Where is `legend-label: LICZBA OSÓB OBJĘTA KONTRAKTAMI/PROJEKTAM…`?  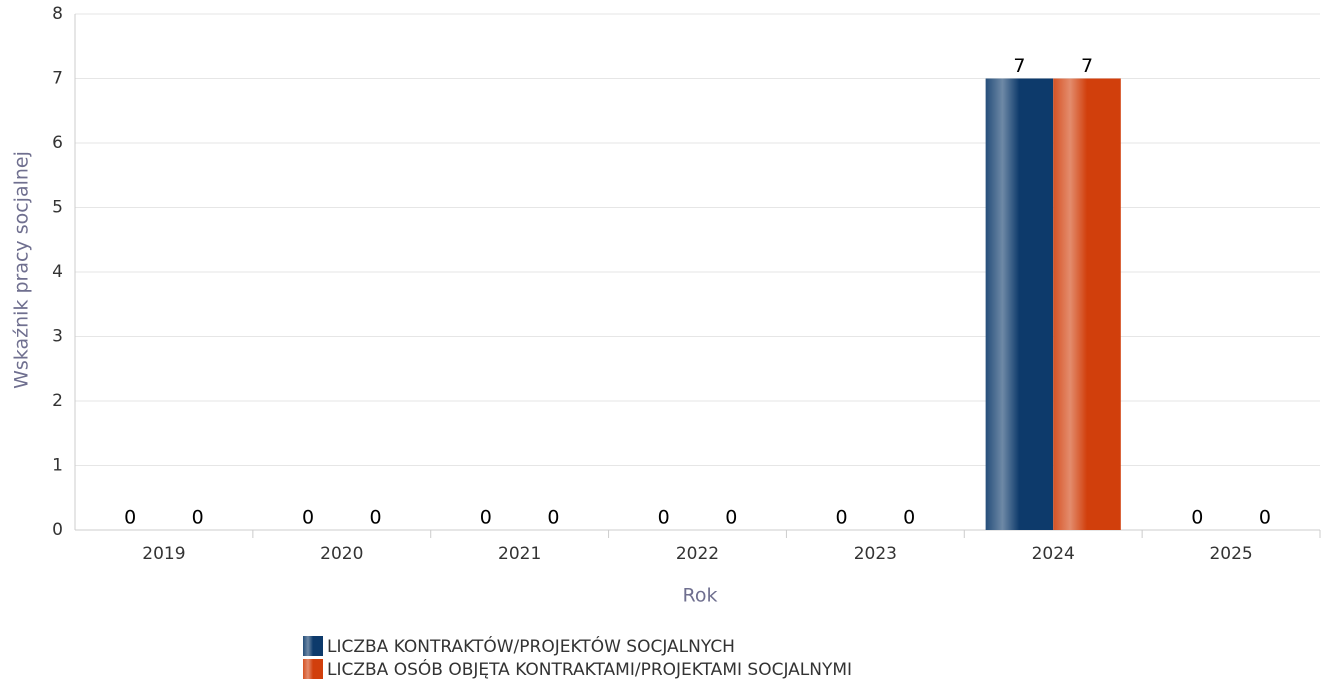 legend-label: LICZBA OSÓB OBJĘTA KONTRAKTAMI/PROJEKTAM… is located at coordinates (589, 669).